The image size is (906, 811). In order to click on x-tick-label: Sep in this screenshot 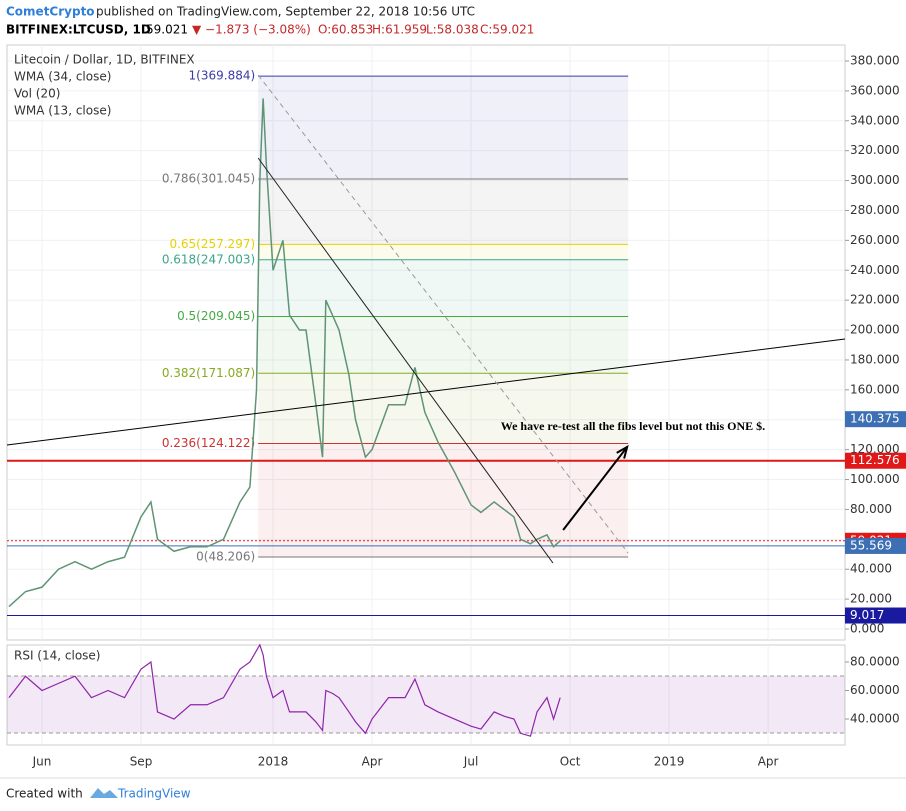, I will do `click(141, 762)`.